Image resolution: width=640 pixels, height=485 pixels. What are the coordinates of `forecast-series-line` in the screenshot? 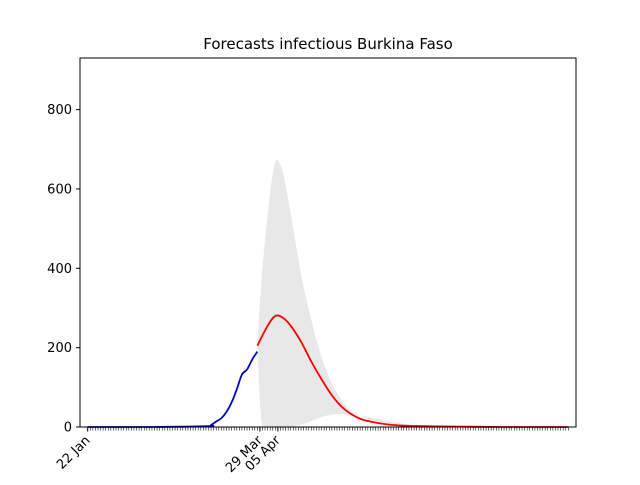 It's located at (412, 371).